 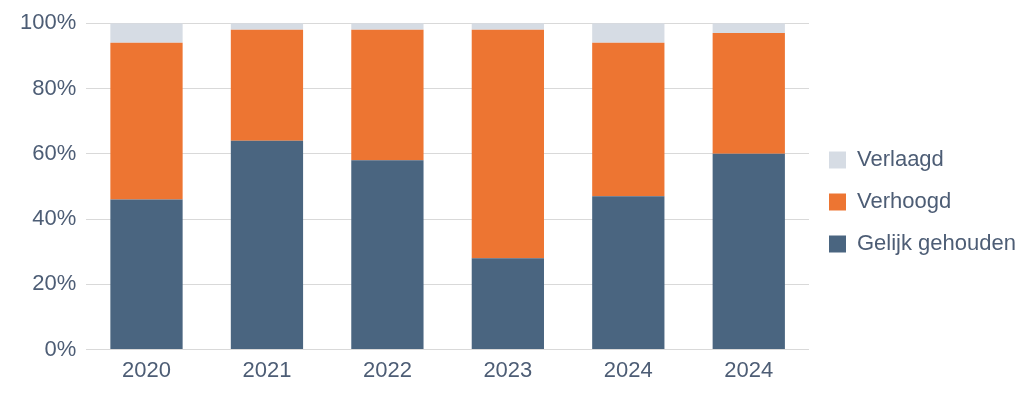 I want to click on y-tick-label: 20%, so click(x=54, y=283).